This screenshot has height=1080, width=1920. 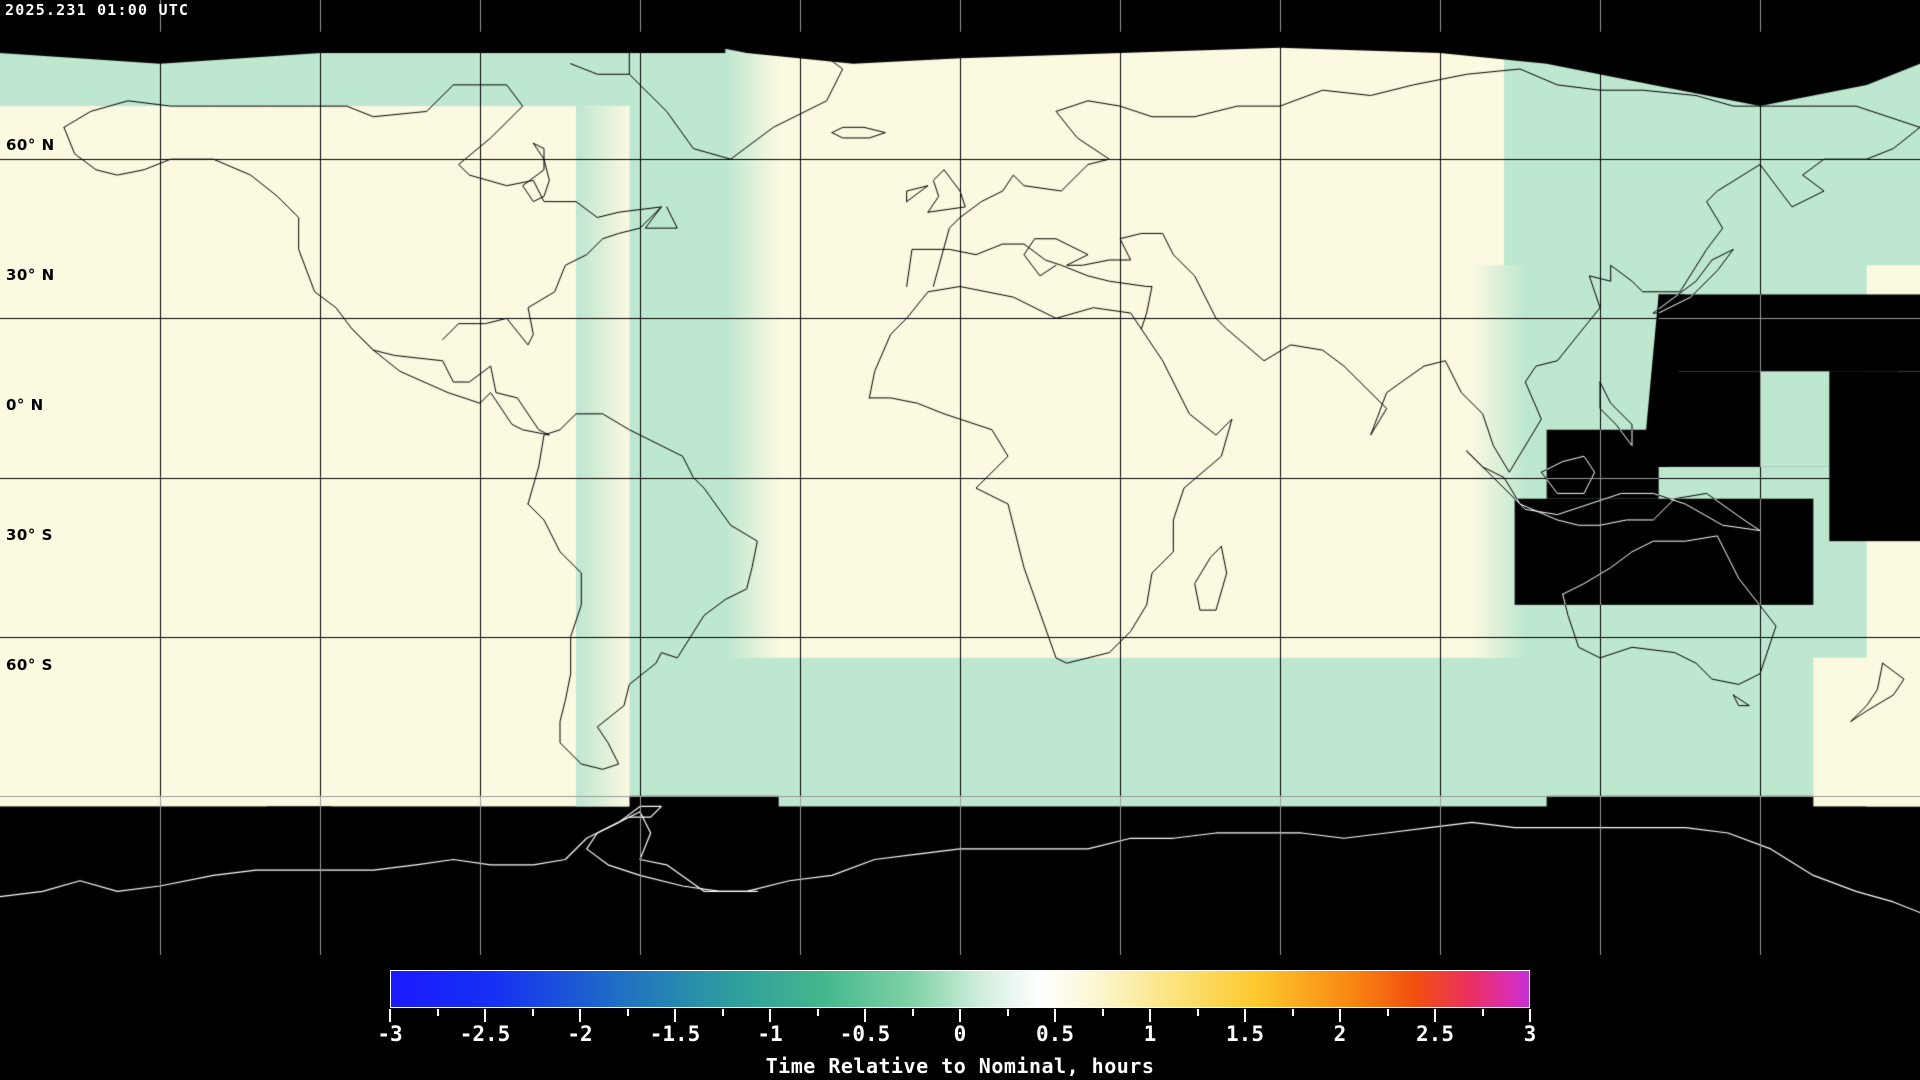 What do you see at coordinates (1530, 1034) in the screenshot?
I see `colorbar-tick-label: 3` at bounding box center [1530, 1034].